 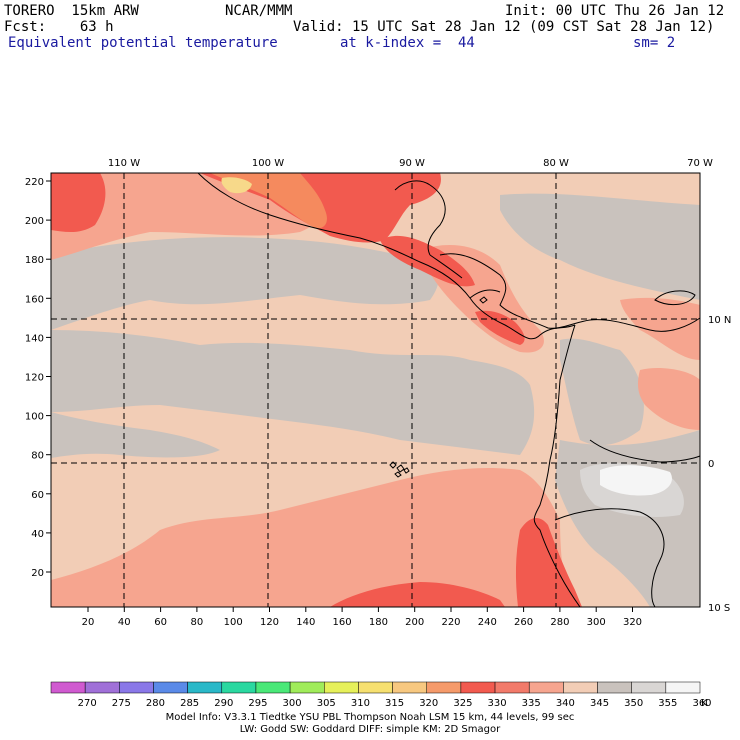 I want to click on smoothing-label: sm= 2, so click(x=654, y=43).